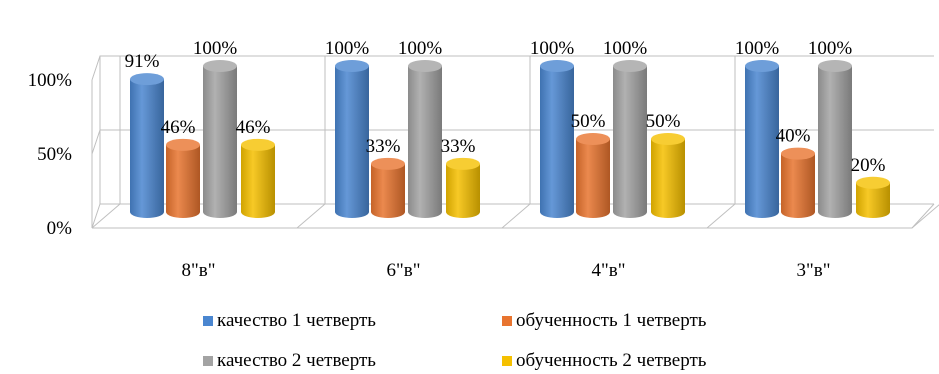  I want to click on x-tick-label: 3"в", so click(814, 270).